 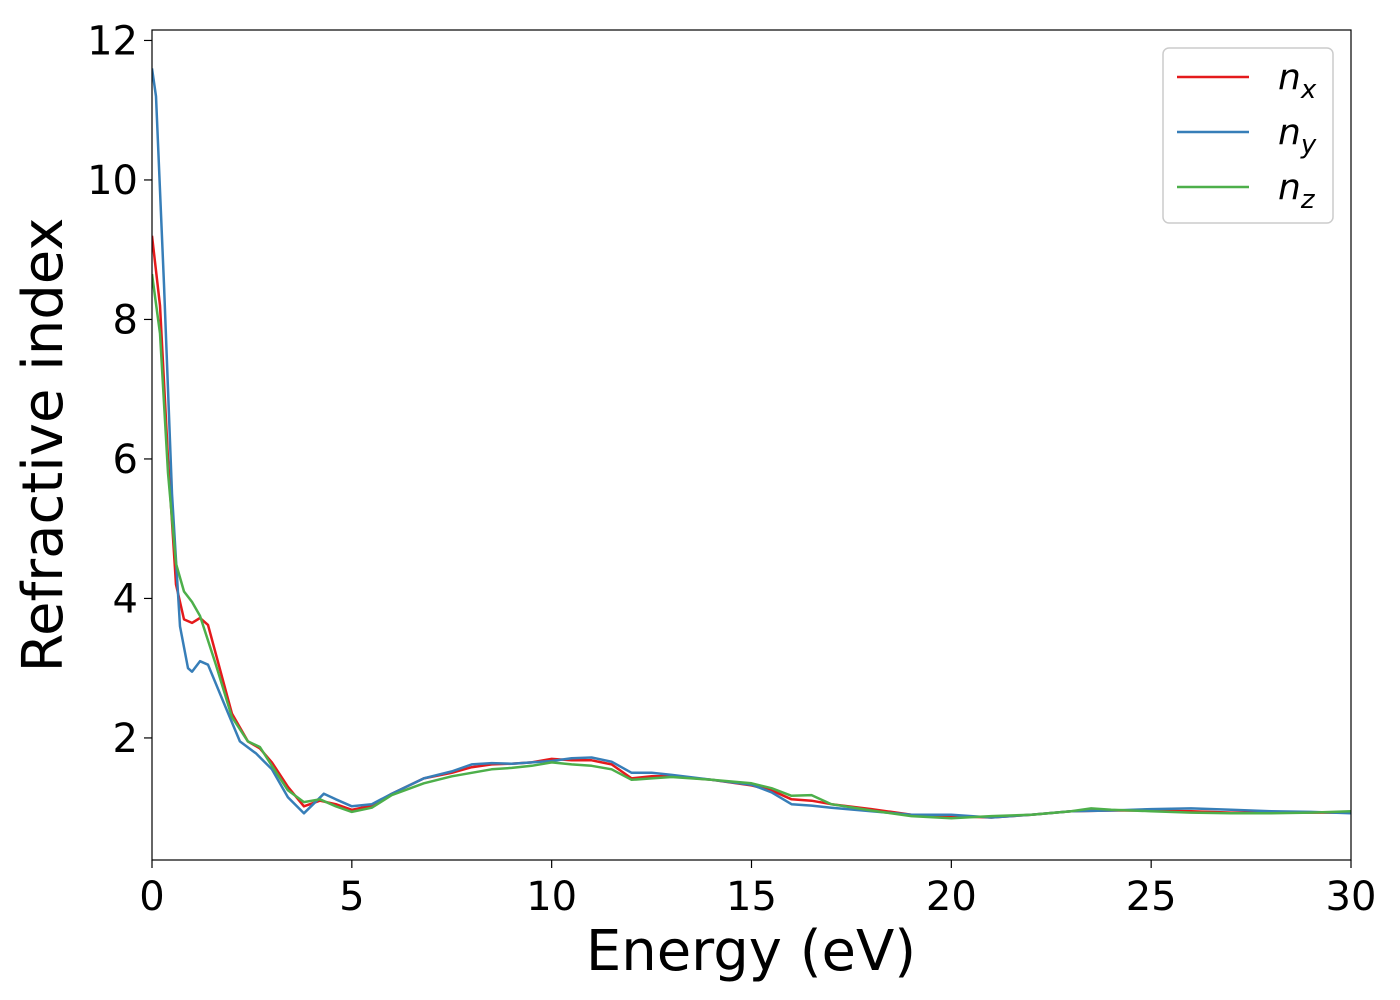 What do you see at coordinates (951, 897) in the screenshot?
I see `x-tick-label: 20` at bounding box center [951, 897].